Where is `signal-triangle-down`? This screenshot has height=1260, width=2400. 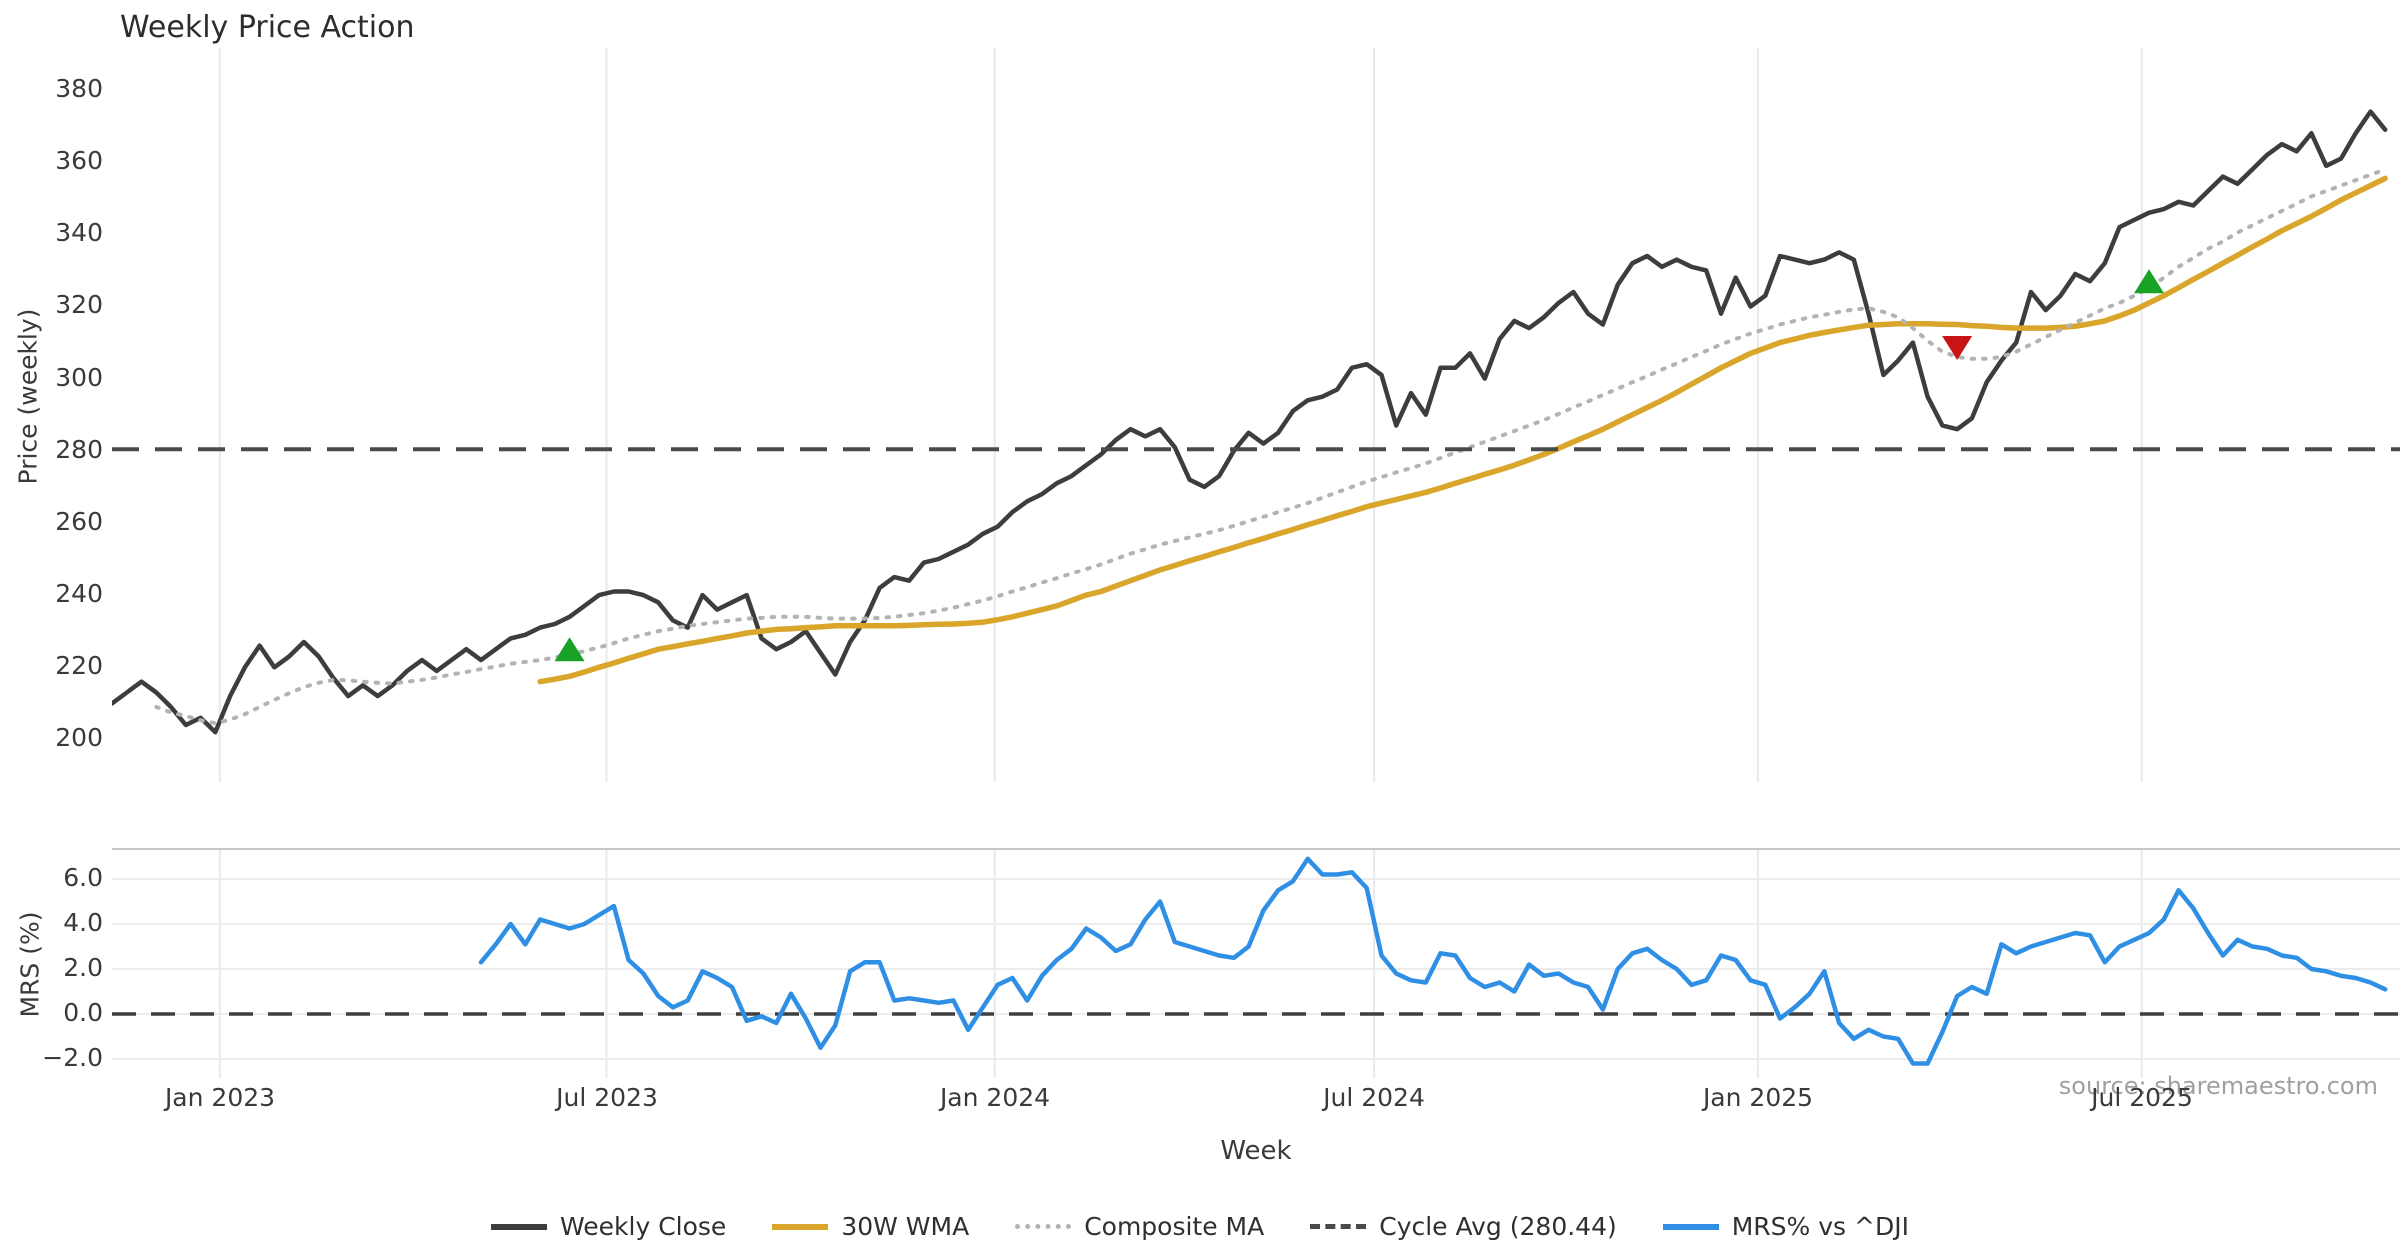 signal-triangle-down is located at coordinates (1957, 347).